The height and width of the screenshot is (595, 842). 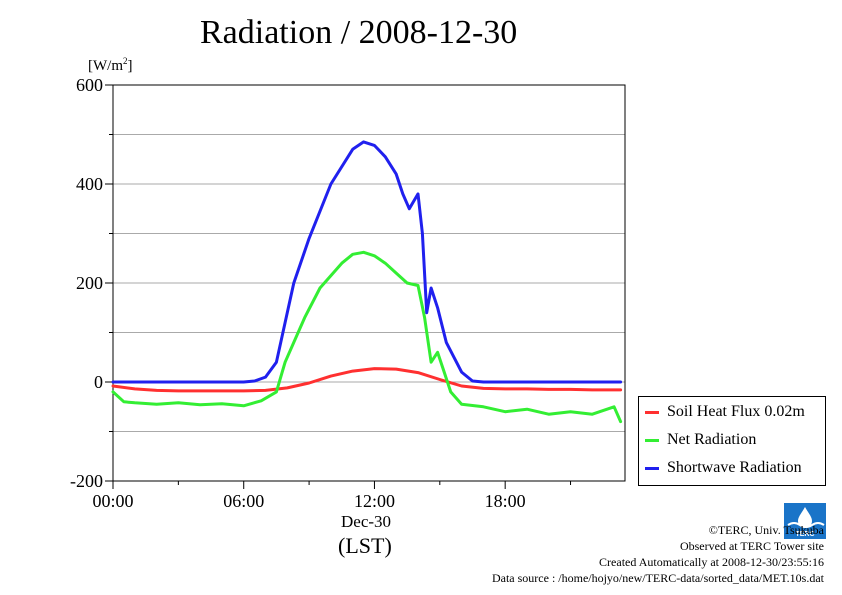 What do you see at coordinates (736, 411) in the screenshot?
I see `legend-label: Soil Heat Flux 0.02m` at bounding box center [736, 411].